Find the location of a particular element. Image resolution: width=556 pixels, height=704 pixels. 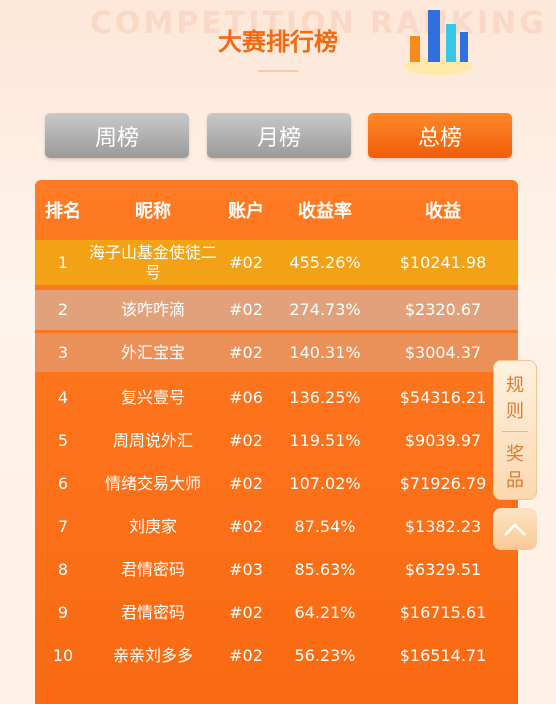

column-header: 账户 is located at coordinates (246, 211).